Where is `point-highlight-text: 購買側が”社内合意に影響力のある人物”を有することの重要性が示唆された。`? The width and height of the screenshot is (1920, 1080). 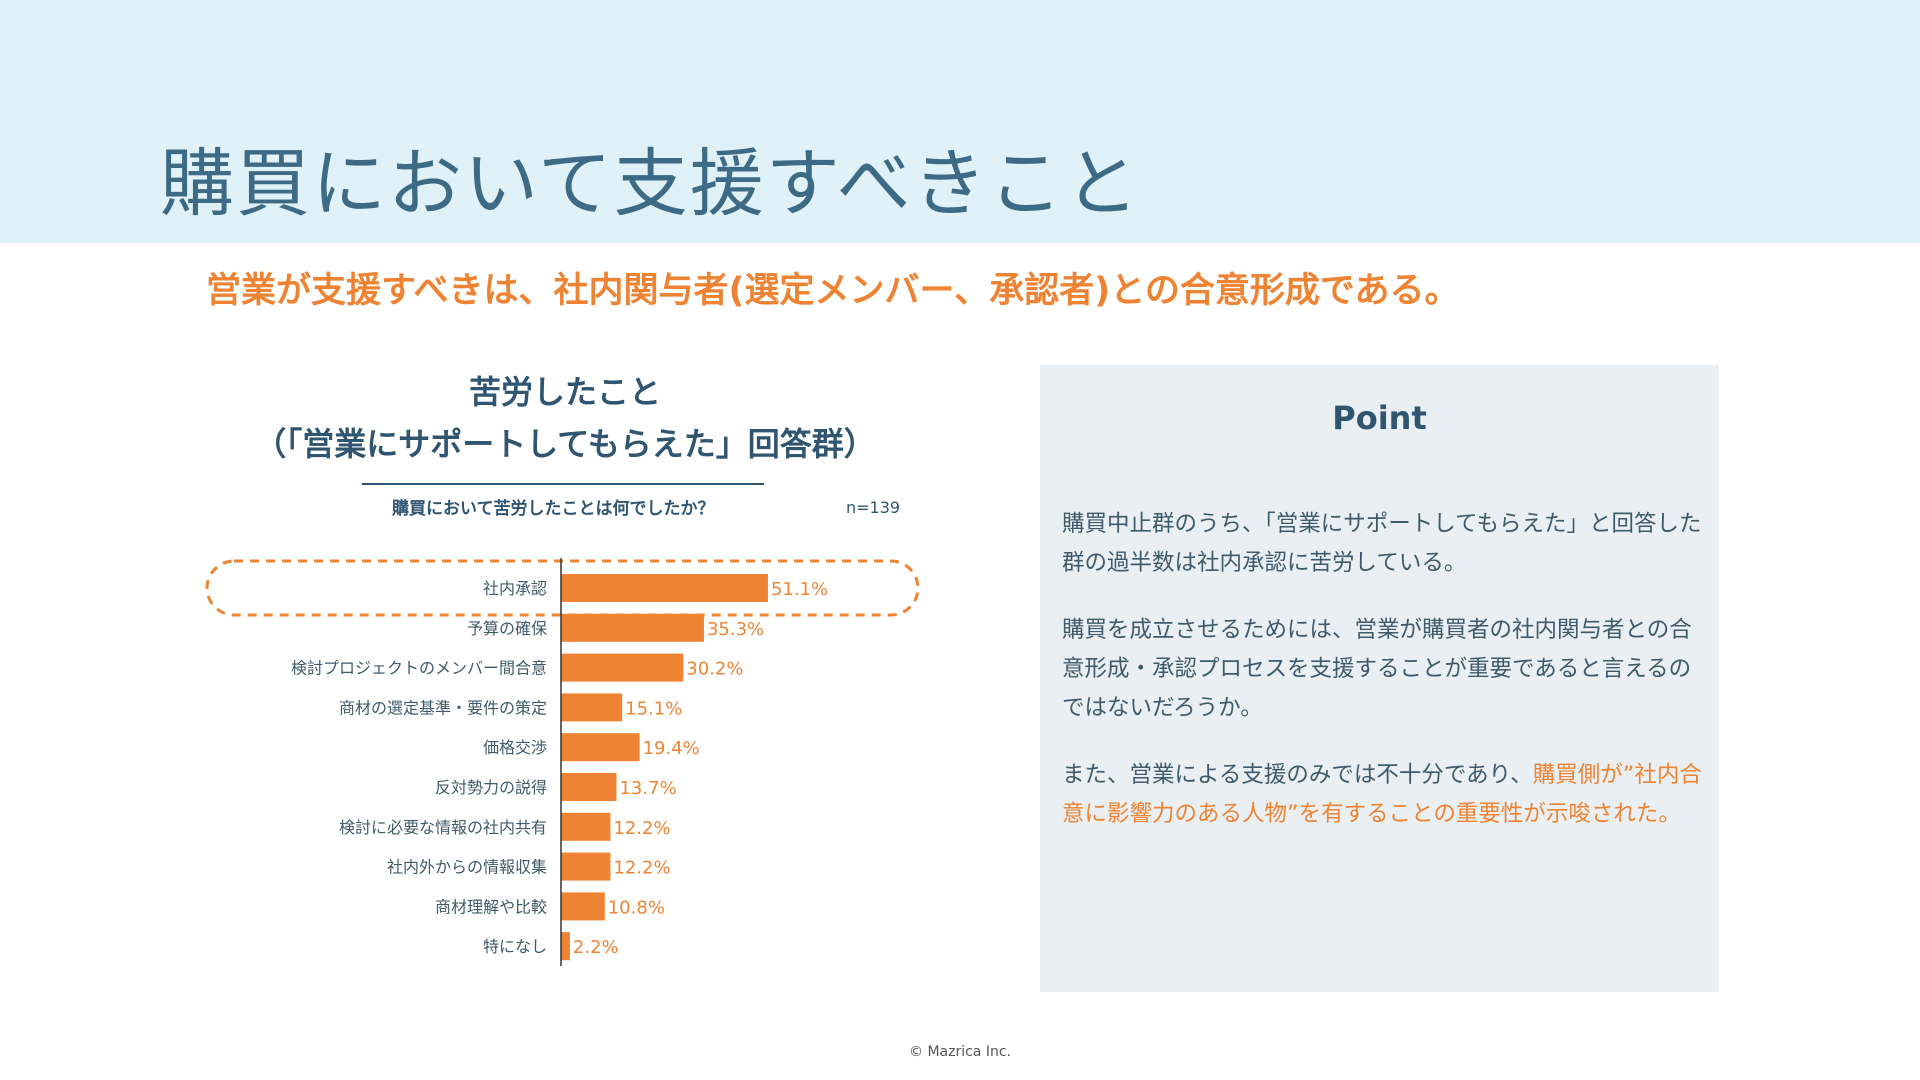 point-highlight-text: 購買側が”社内合意に影響力のある人物”を有することの重要性が示唆された。 is located at coordinates (1382, 794).